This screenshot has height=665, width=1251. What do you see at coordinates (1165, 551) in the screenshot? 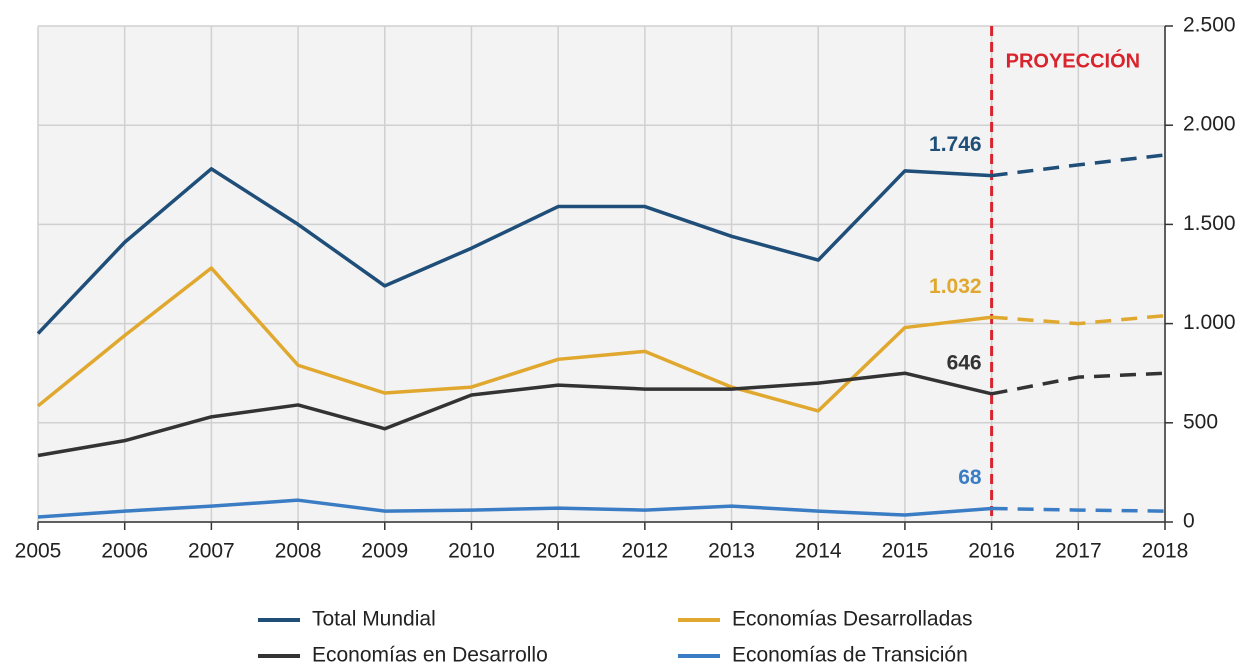
I see `x-tick-label: 2018` at bounding box center [1165, 551].